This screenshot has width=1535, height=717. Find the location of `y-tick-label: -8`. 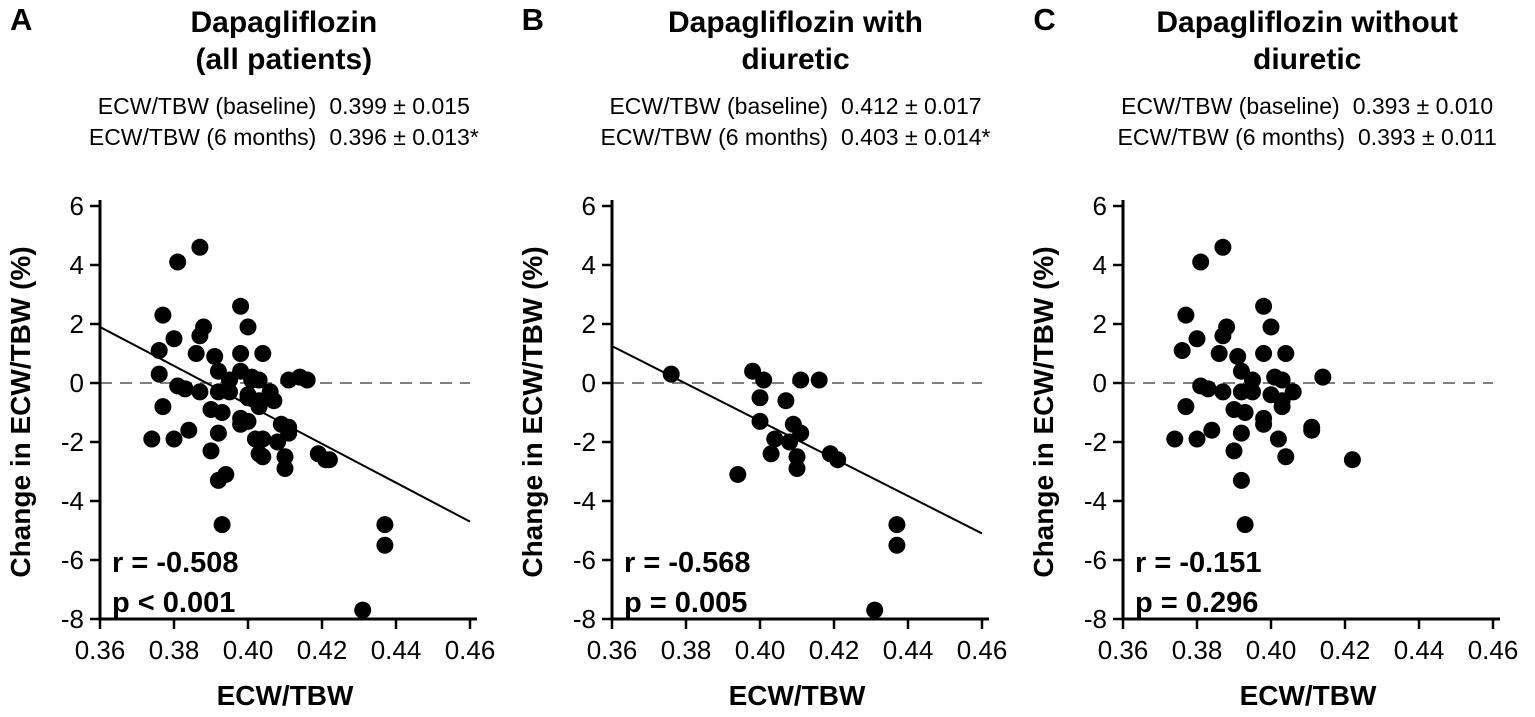

y-tick-label: -8 is located at coordinates (72, 619).